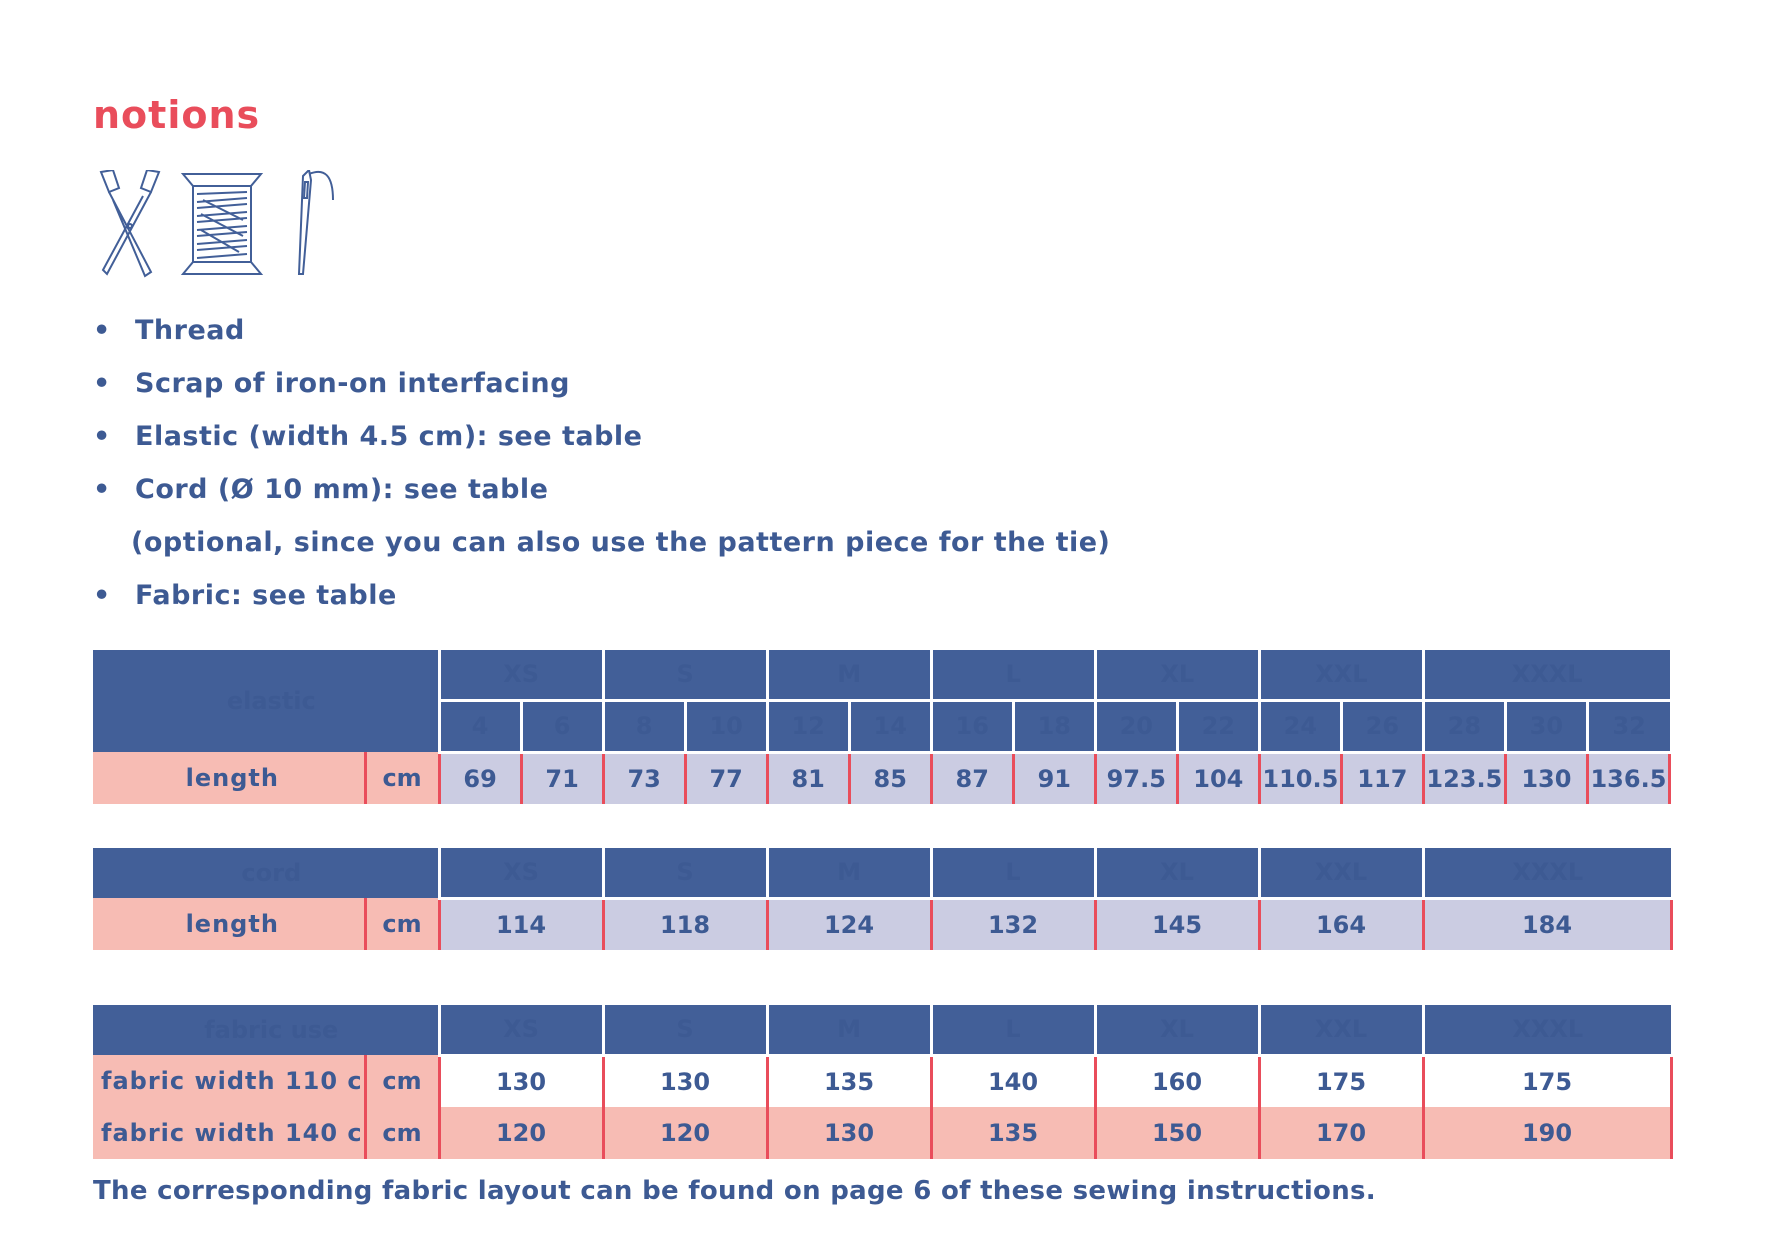  Describe the element at coordinates (342, 489) in the screenshot. I see `list-item-text: Cord (Ø 10 mm): see table` at that location.